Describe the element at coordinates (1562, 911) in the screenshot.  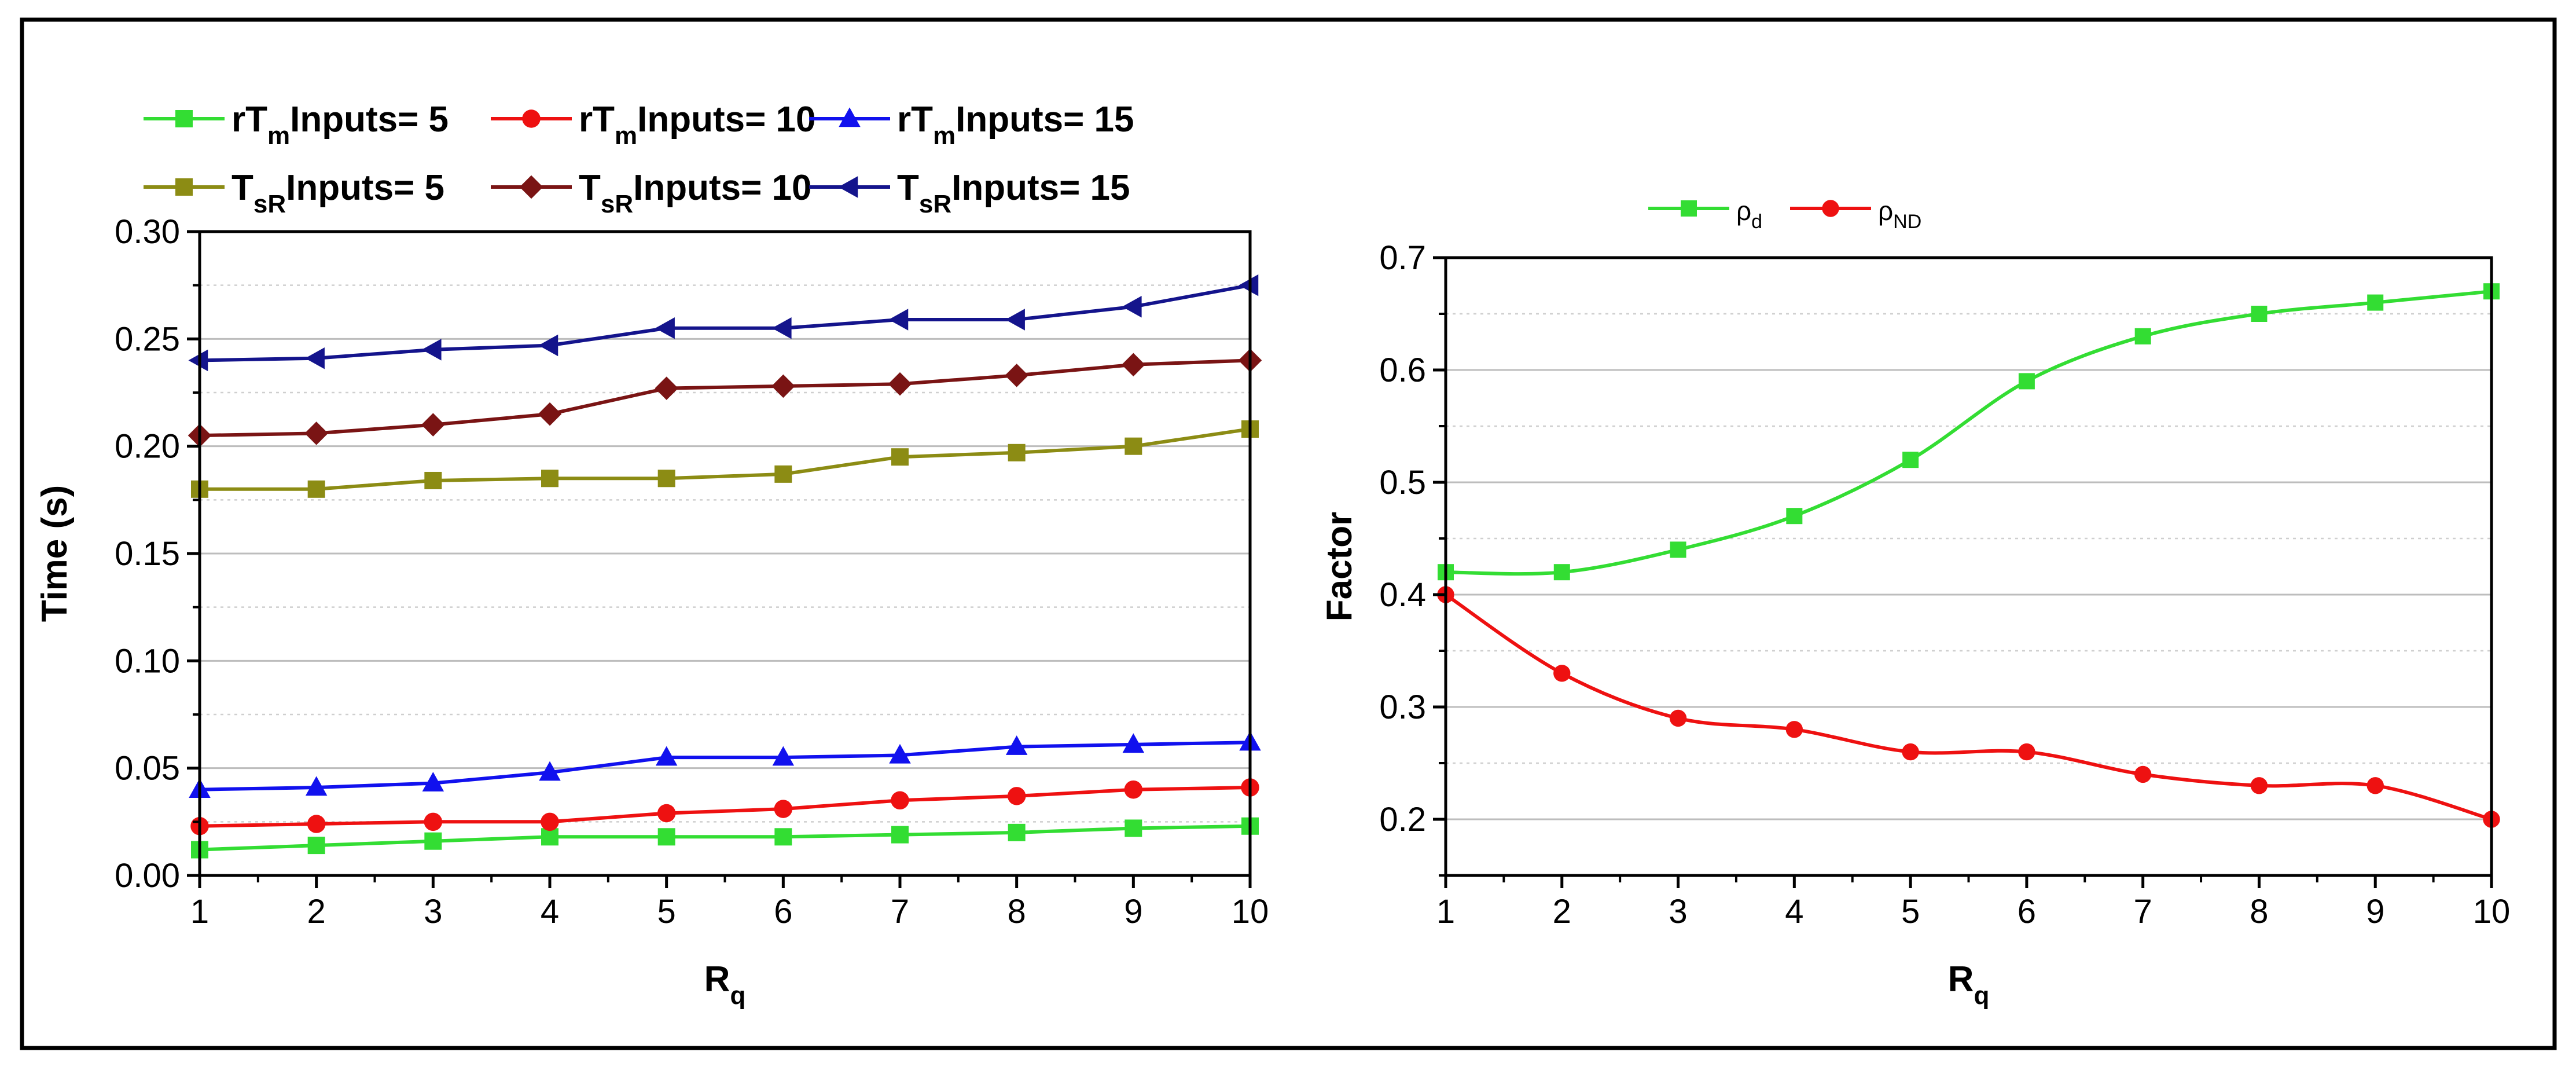
I see `x-tick-label: 2` at that location.